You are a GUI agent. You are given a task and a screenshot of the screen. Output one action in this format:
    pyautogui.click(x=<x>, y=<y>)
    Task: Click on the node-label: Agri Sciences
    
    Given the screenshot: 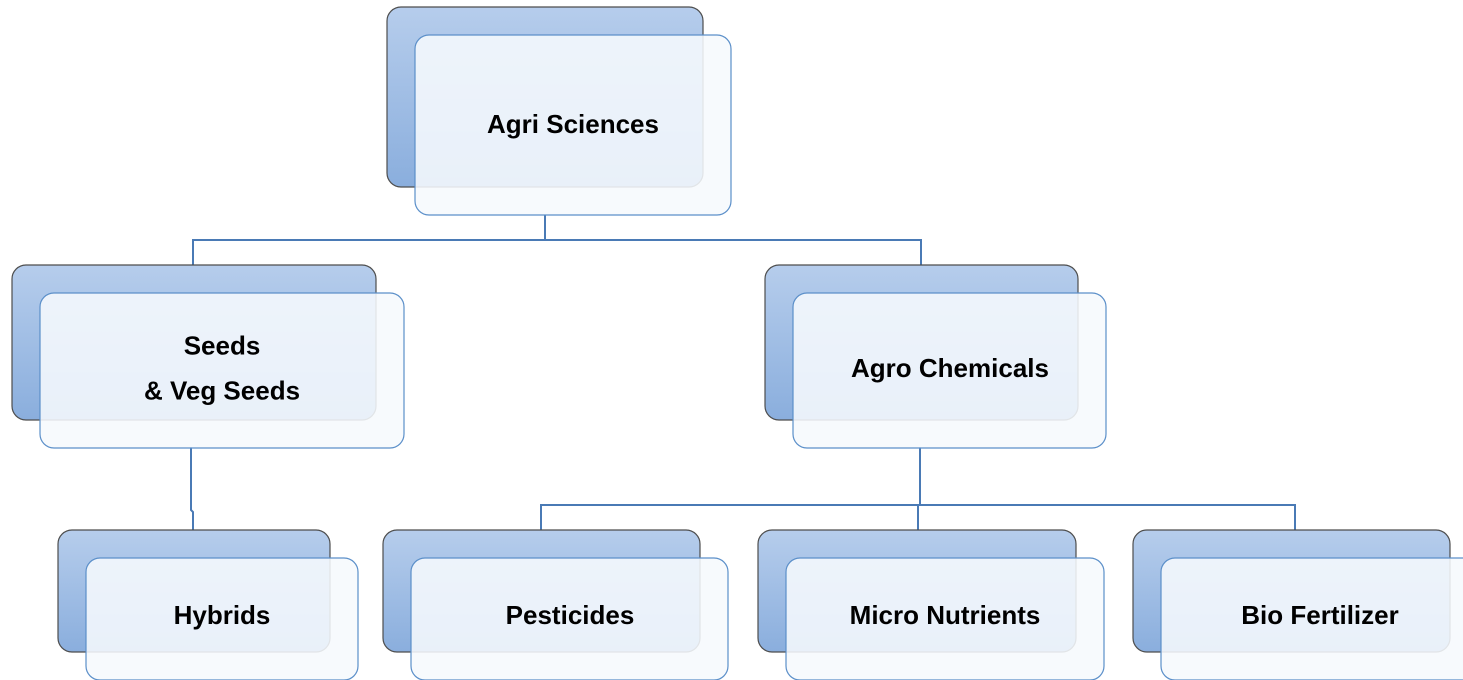 What is the action you would take?
    pyautogui.click(x=573, y=124)
    